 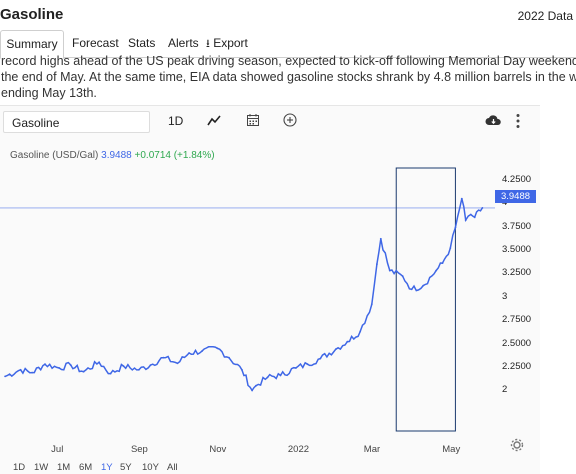 I want to click on x-tick-label: Jul, so click(x=57, y=449).